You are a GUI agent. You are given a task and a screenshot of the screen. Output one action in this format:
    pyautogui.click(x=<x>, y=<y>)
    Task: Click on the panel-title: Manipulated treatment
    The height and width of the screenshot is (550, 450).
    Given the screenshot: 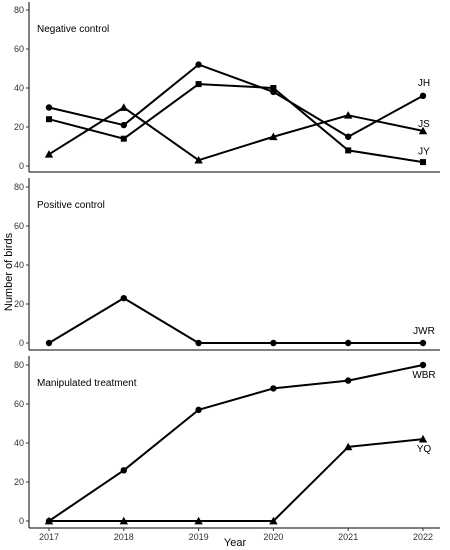 What is the action you would take?
    pyautogui.click(x=87, y=383)
    